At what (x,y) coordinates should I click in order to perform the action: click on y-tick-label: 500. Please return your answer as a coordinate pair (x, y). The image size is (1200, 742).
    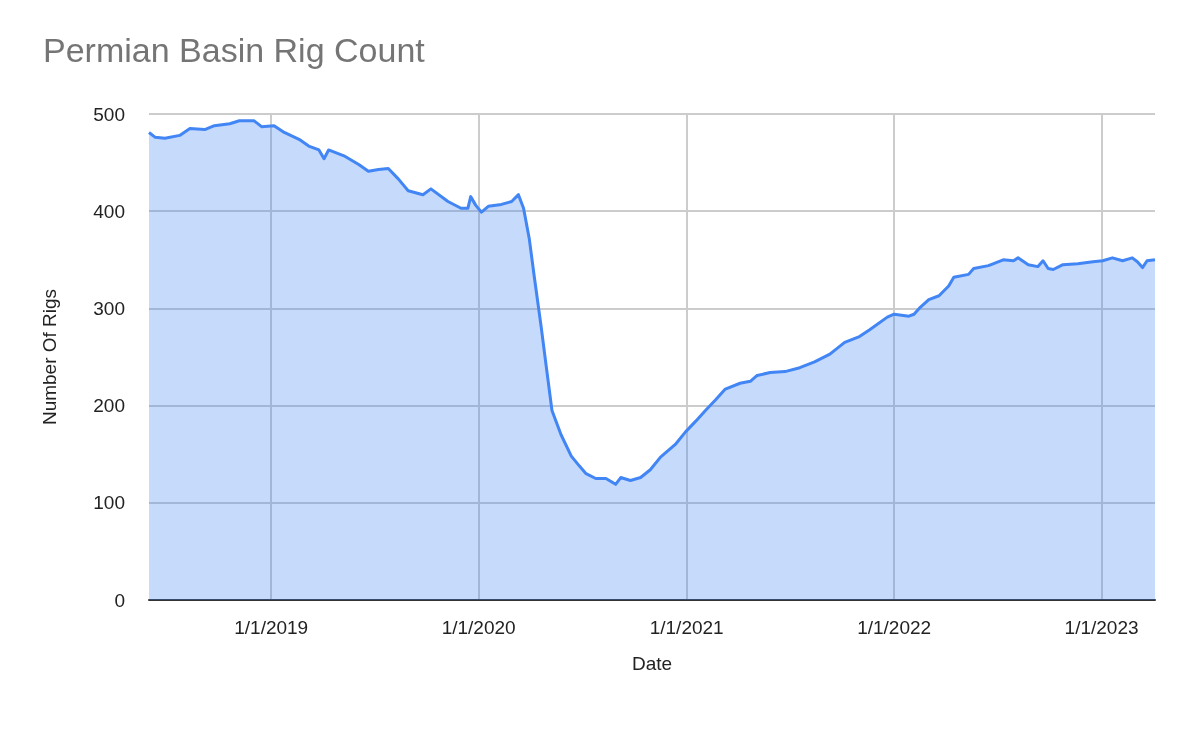
    Looking at the image, I should click on (109, 114).